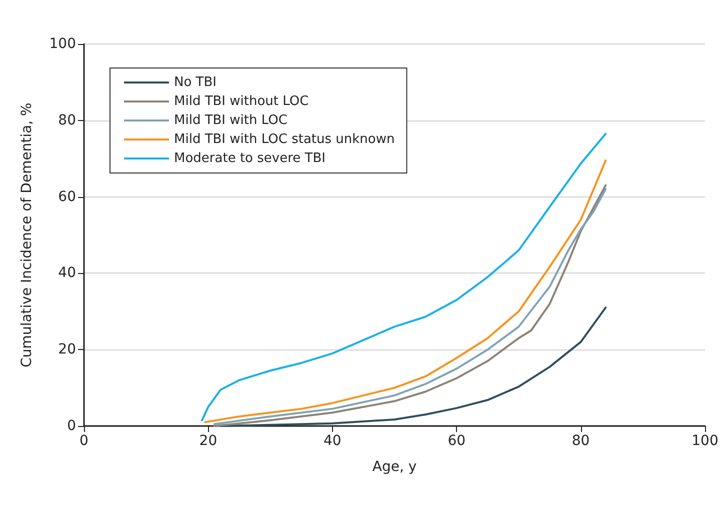 This screenshot has height=510, width=723. What do you see at coordinates (67, 196) in the screenshot?
I see `y-tick-label: 60` at bounding box center [67, 196].